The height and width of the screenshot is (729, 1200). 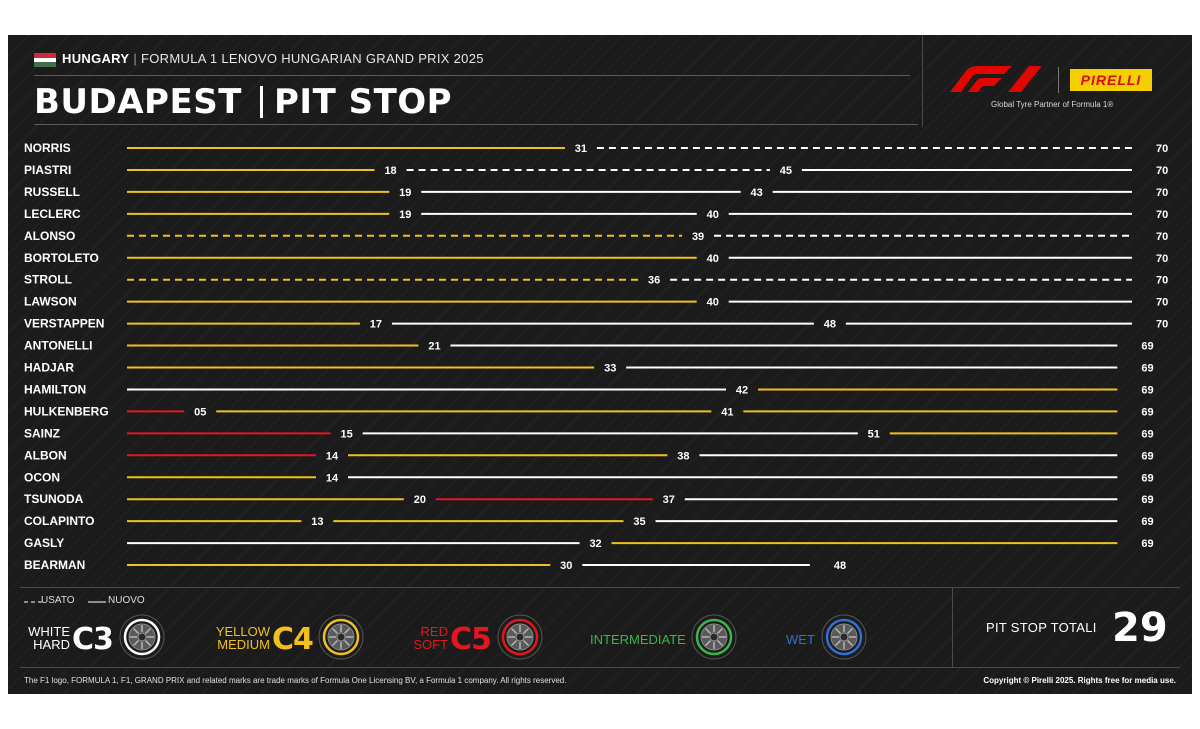 I want to click on legend-soft-label: RED SOFT, so click(x=427, y=638).